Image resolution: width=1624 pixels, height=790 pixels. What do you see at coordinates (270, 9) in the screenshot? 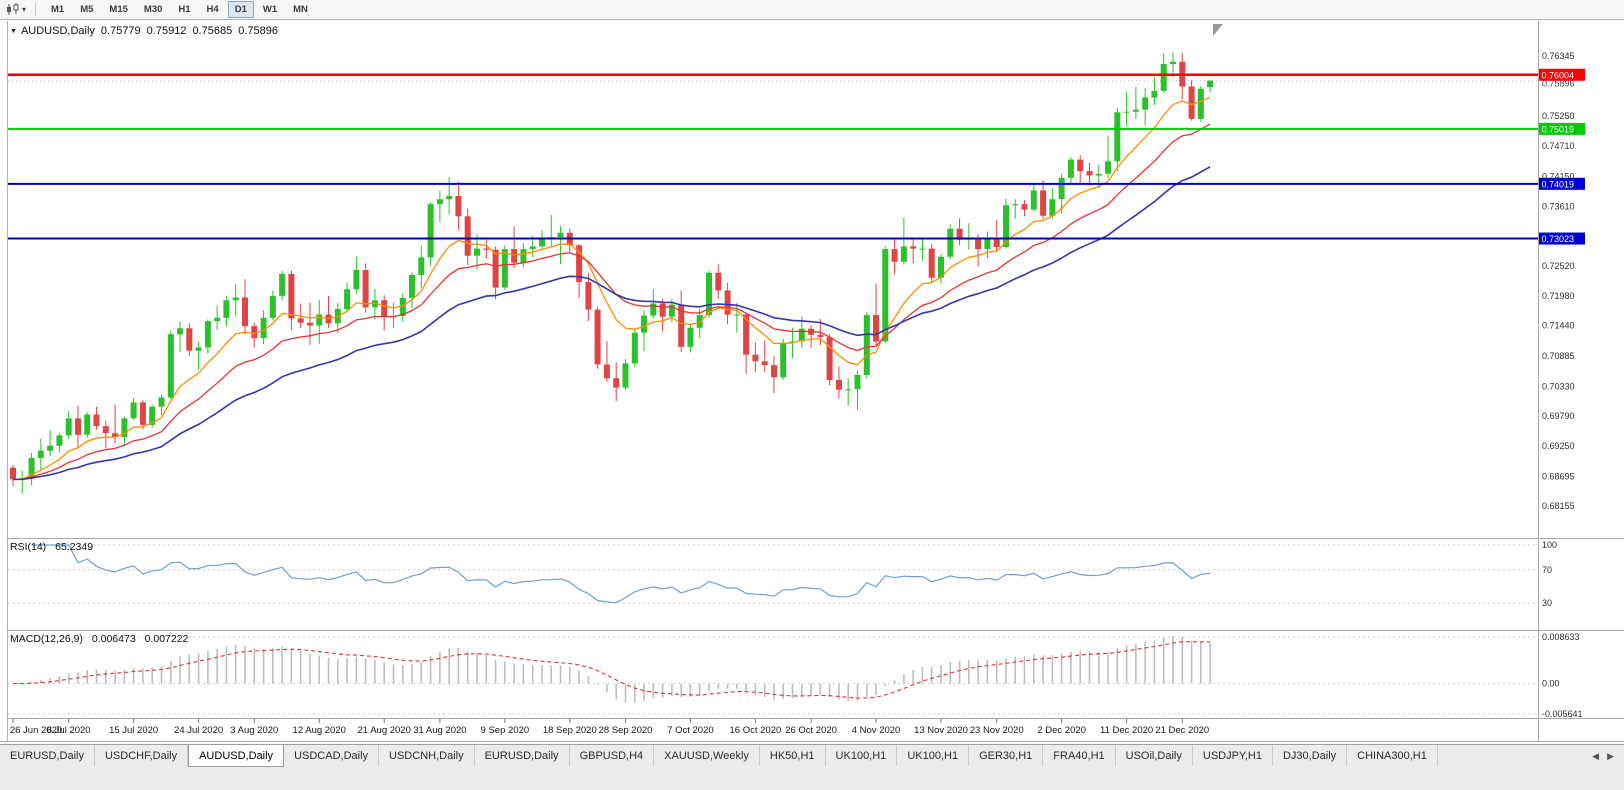
I see `timeframe-button-w1: W1` at bounding box center [270, 9].